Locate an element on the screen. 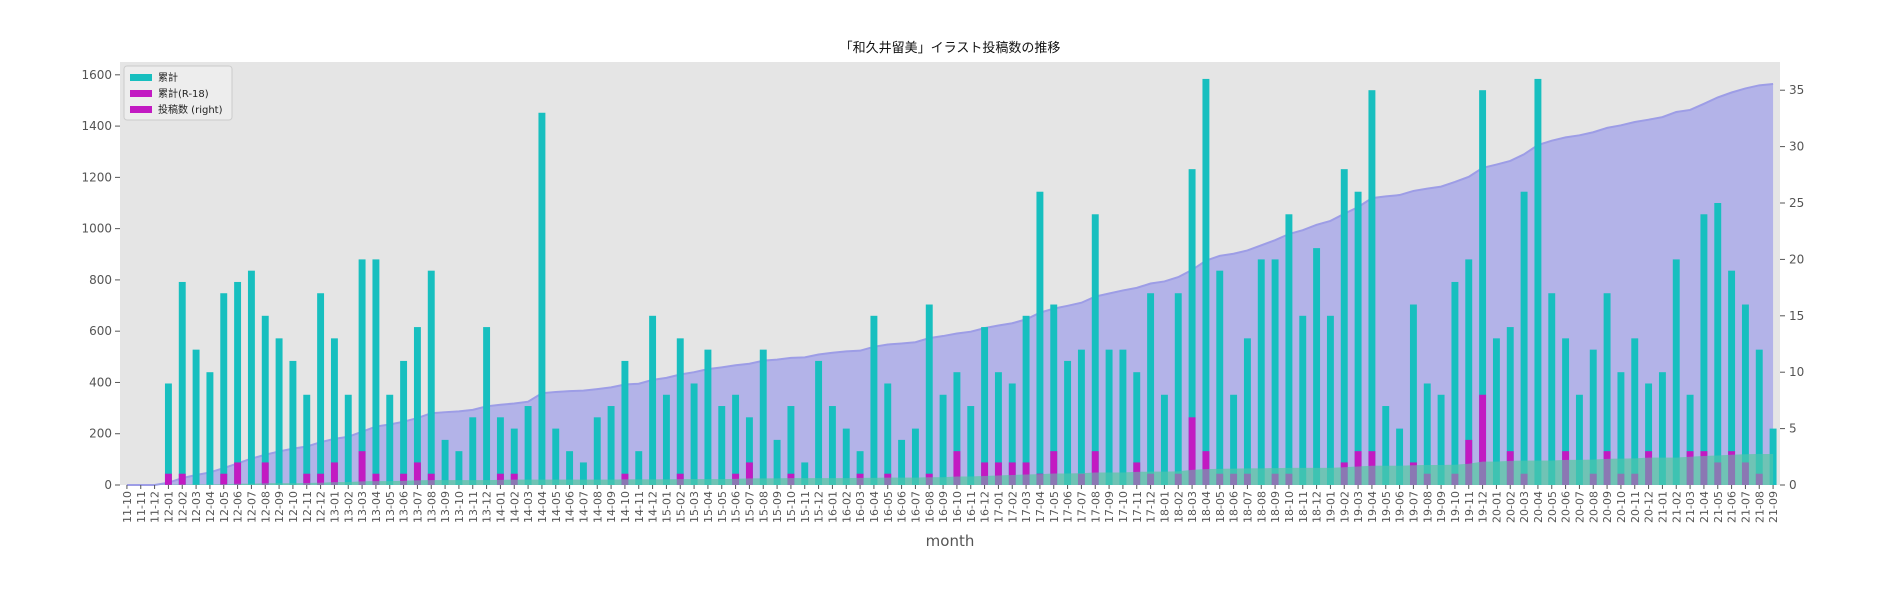 Image resolution: width=1900 pixels, height=600 pixels. x-tick-label: 14-04 is located at coordinates (542, 507).